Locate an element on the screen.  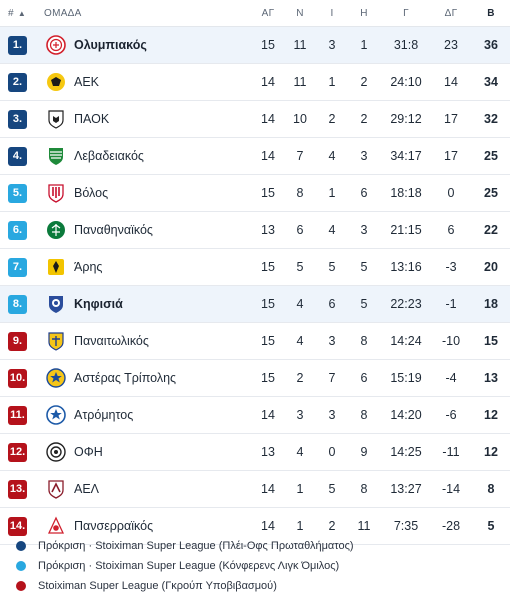
table-row: 3. ΠΑΟΚ 14 10 2 2 29:12 17 32 is located at coordinates (255, 119).